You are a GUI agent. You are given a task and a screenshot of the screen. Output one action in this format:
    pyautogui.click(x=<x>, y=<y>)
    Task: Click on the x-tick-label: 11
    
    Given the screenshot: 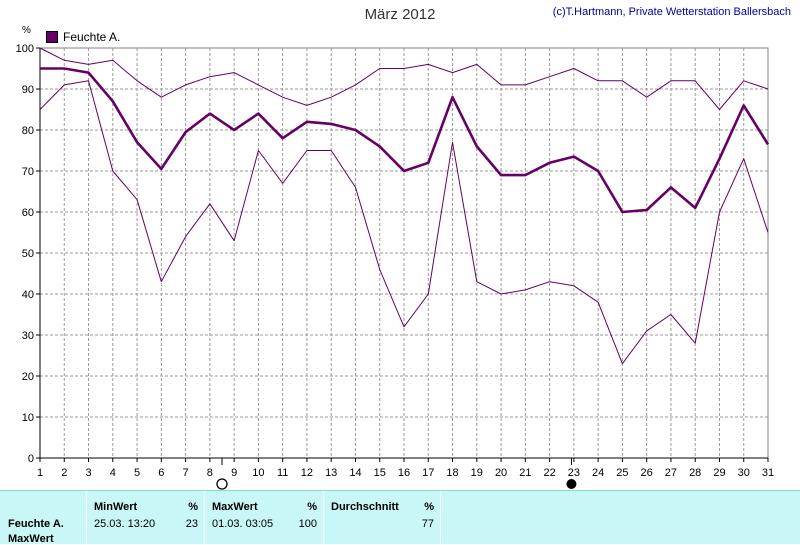 What is the action you would take?
    pyautogui.click(x=282, y=473)
    